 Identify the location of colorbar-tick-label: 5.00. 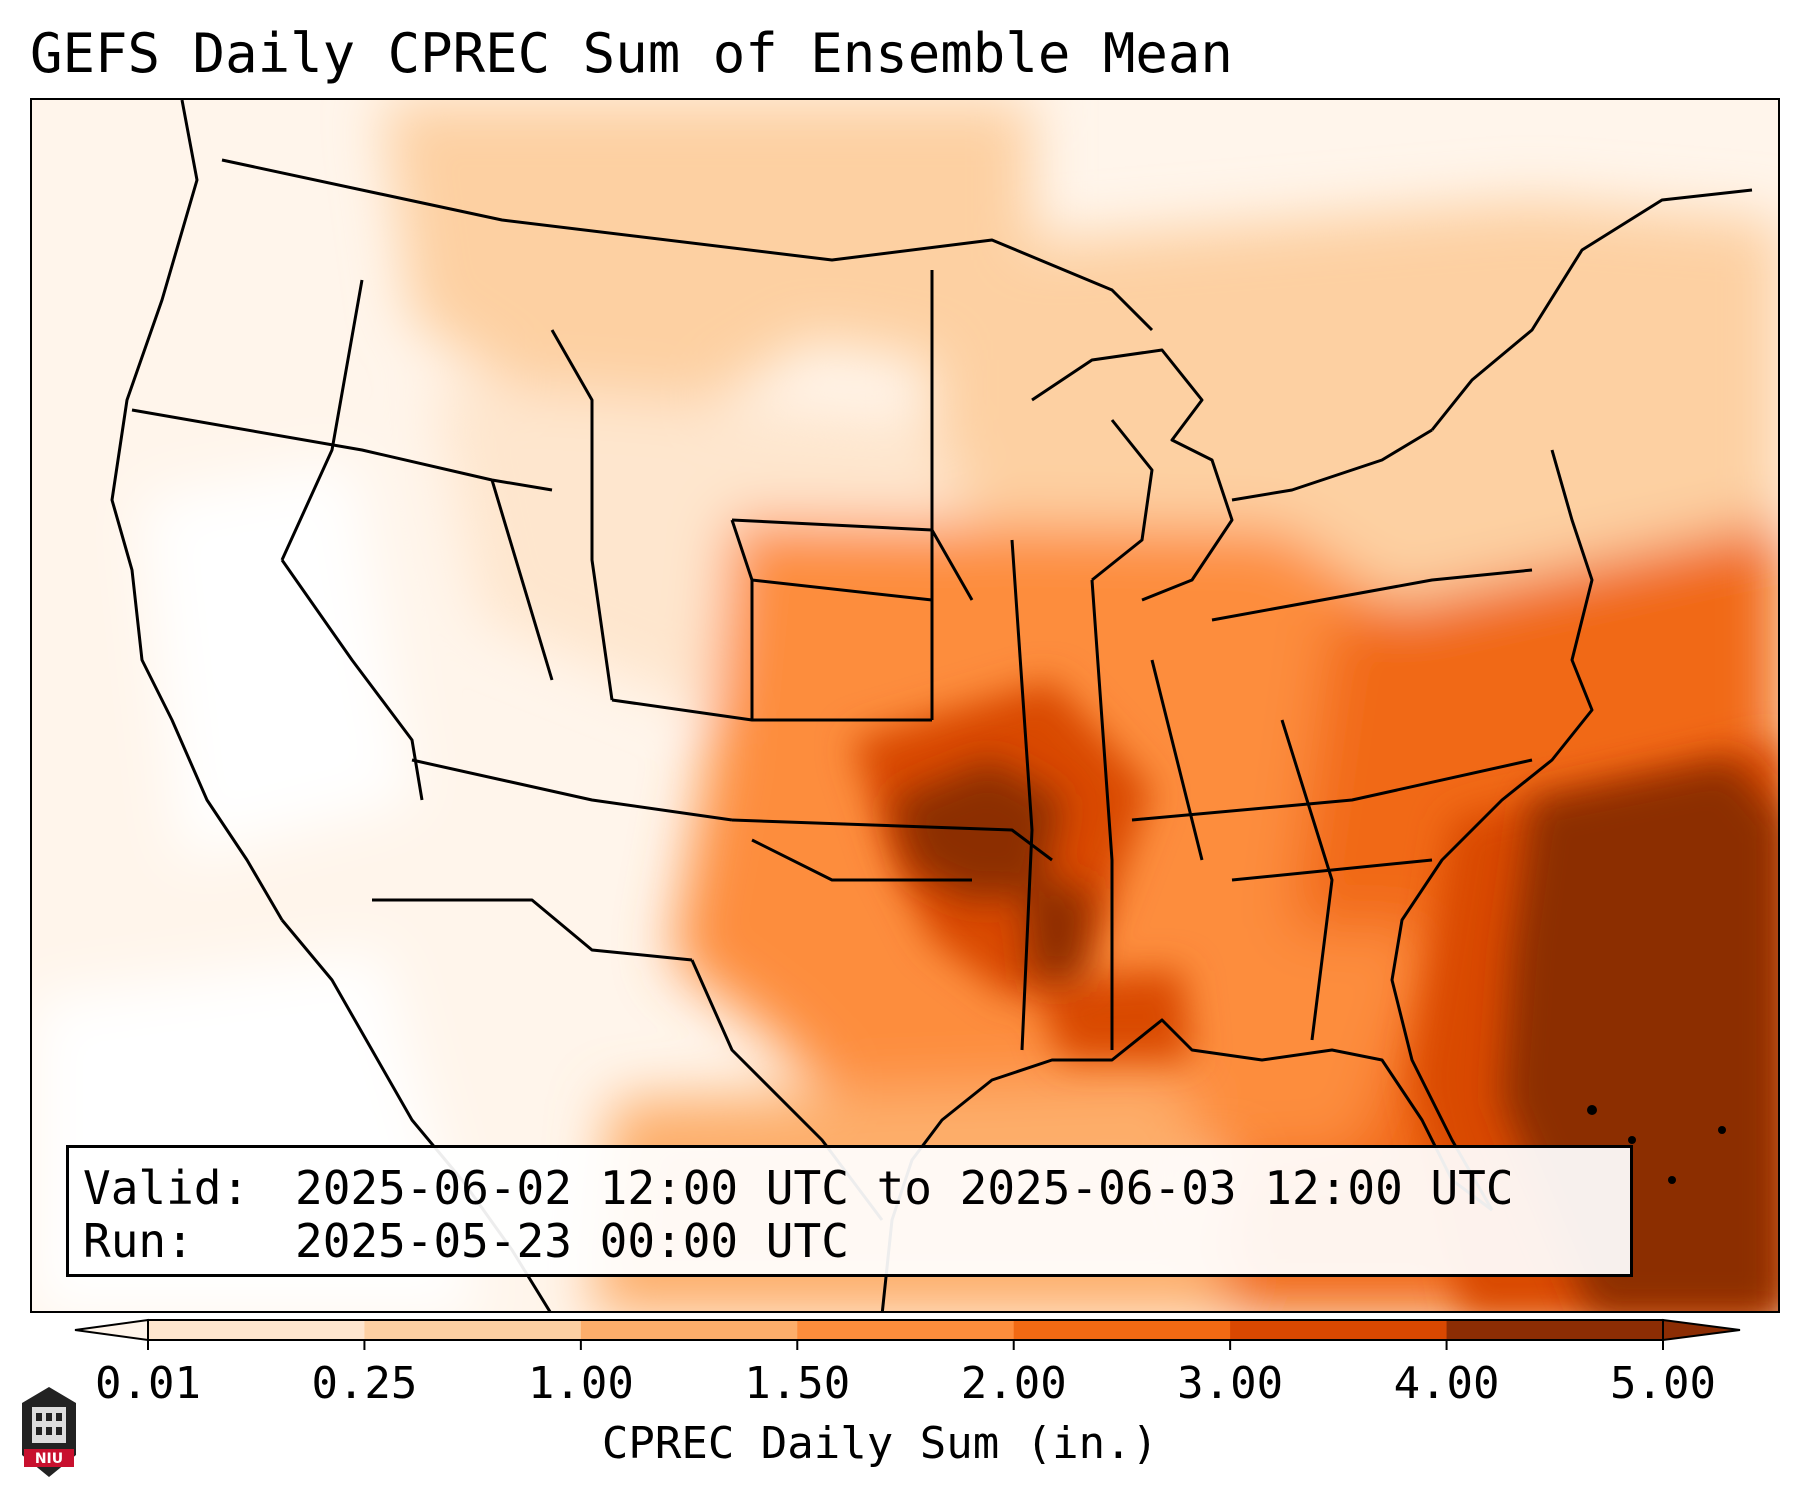
(1663, 1383).